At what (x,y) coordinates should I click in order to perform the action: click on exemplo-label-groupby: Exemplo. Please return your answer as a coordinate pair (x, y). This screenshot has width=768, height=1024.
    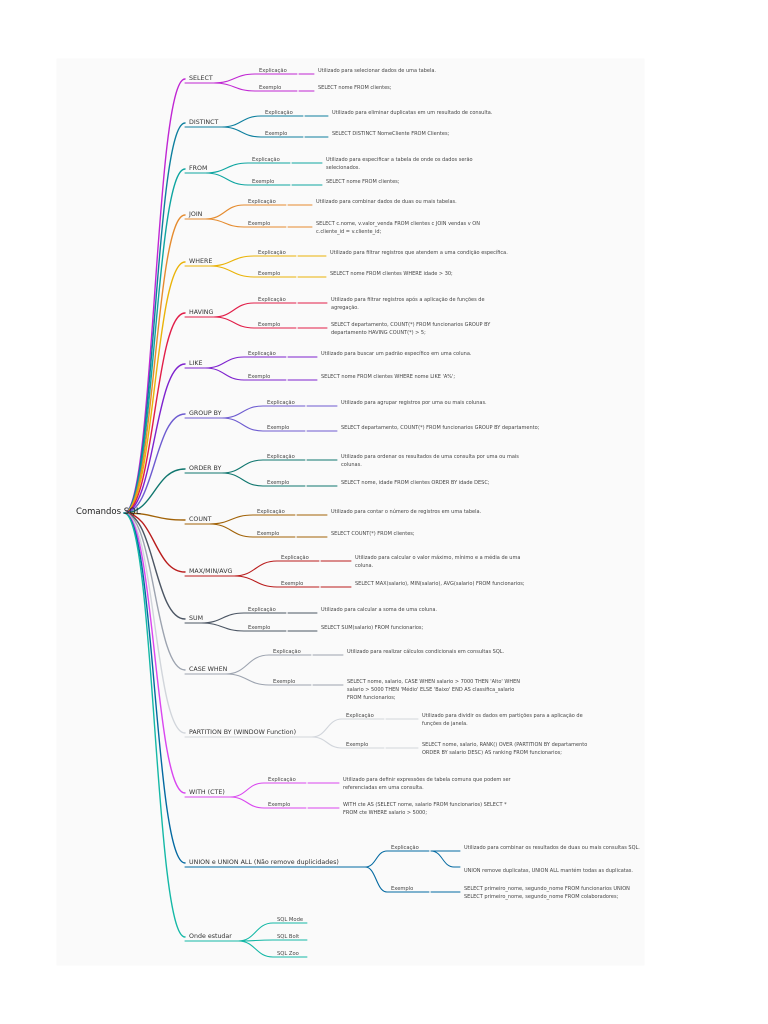
    Looking at the image, I should click on (278, 428).